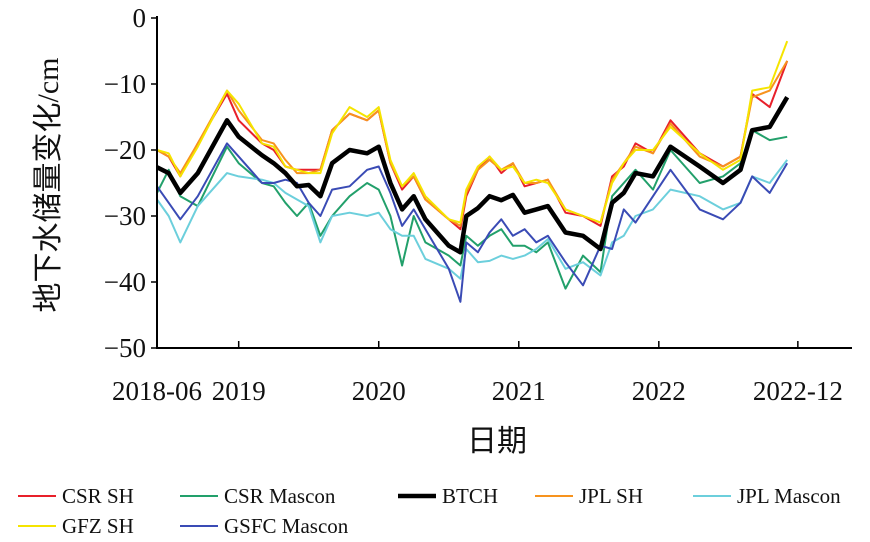 The height and width of the screenshot is (542, 870). I want to click on x-tick-label: 2022, so click(659, 391).